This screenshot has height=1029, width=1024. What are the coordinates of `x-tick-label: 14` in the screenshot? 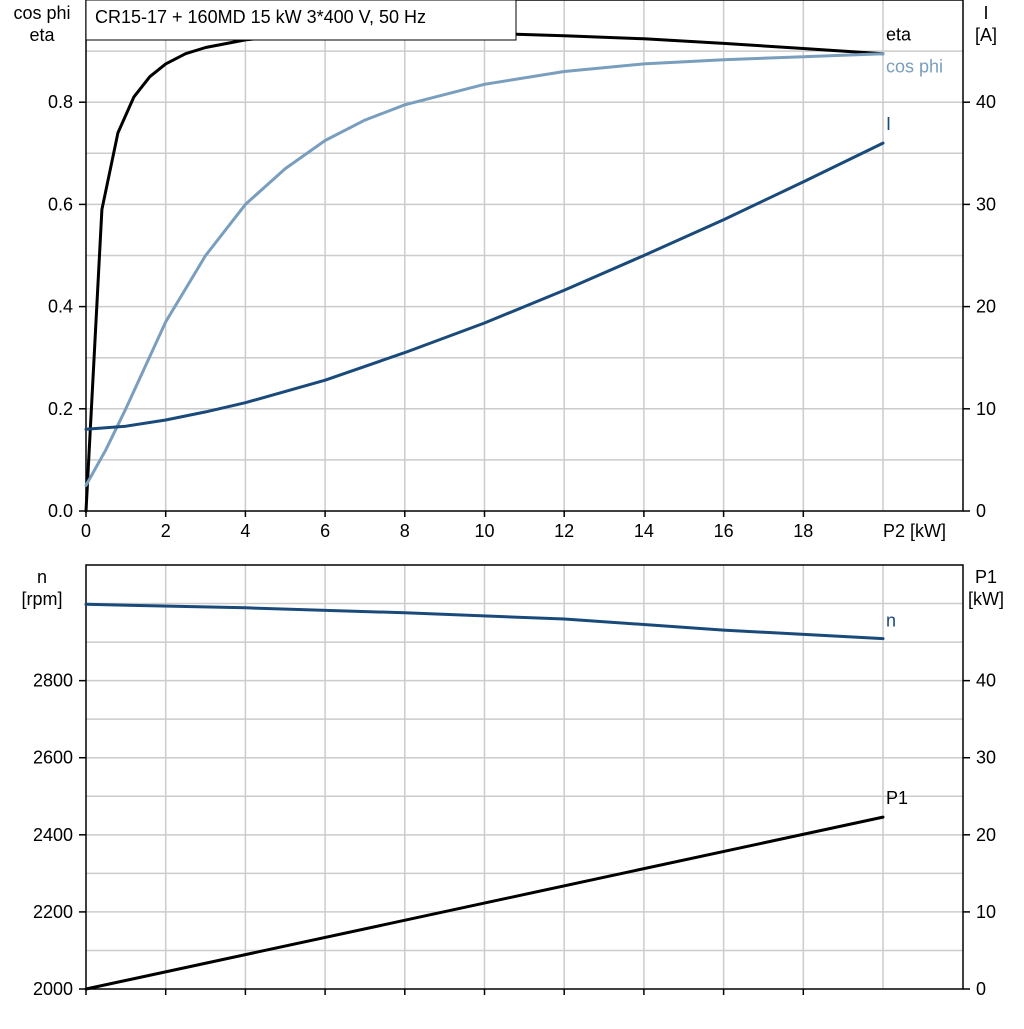 It's located at (644, 531).